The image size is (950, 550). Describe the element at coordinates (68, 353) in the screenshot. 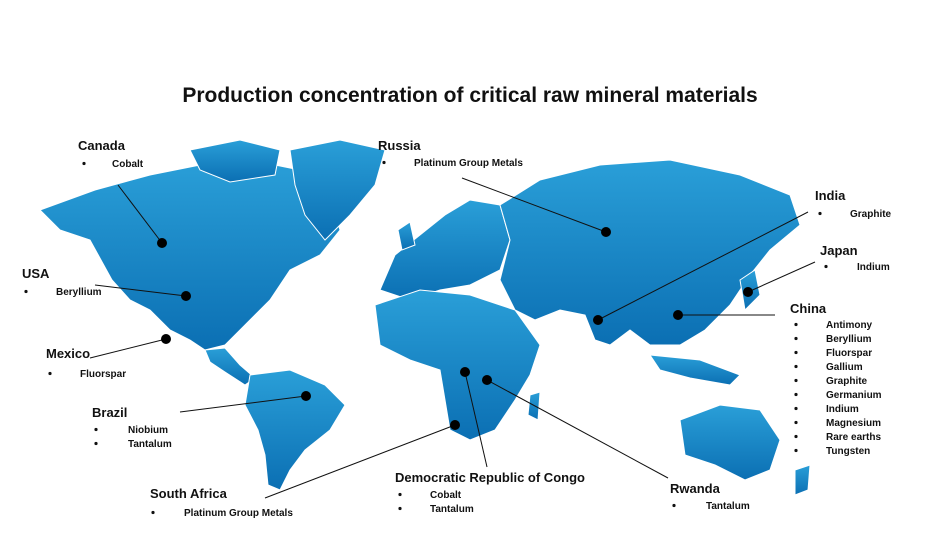

I see `country-name: Mexico` at that location.